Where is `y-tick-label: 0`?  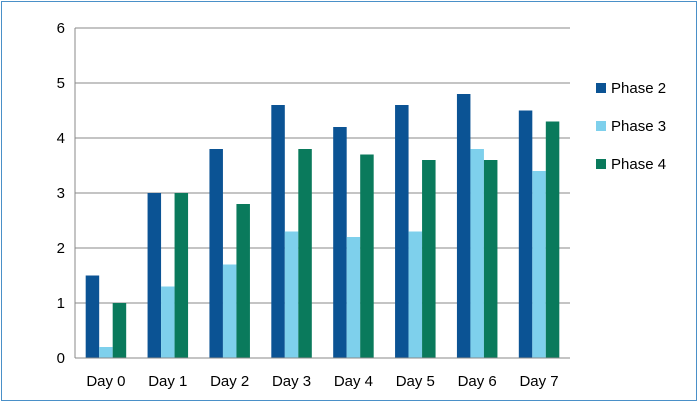 y-tick-label: 0 is located at coordinates (61, 358).